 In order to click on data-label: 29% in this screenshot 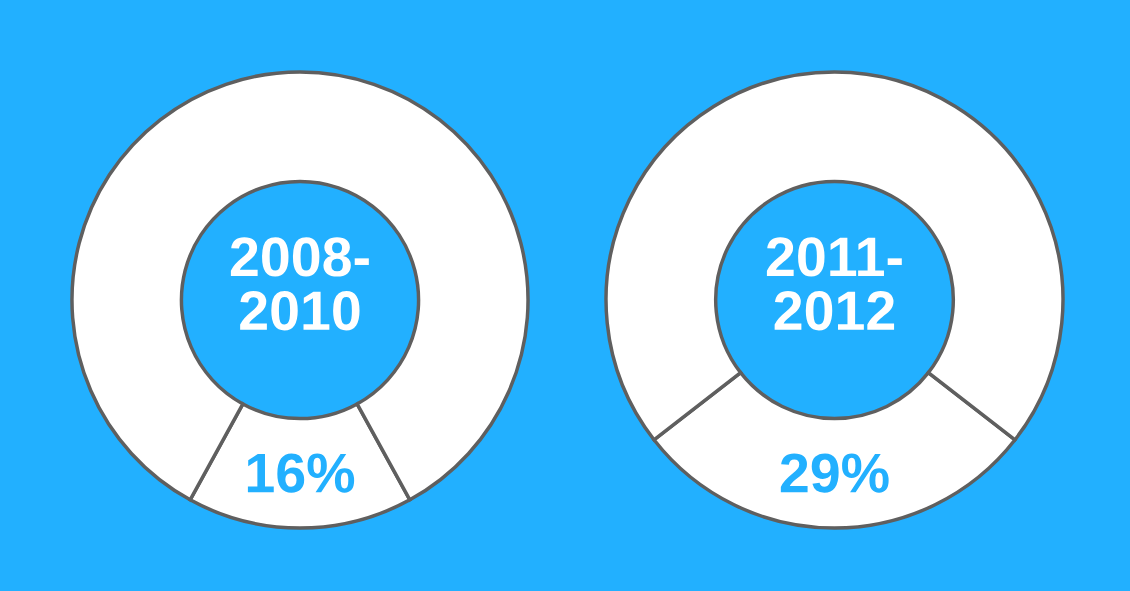, I will do `click(834, 473)`.